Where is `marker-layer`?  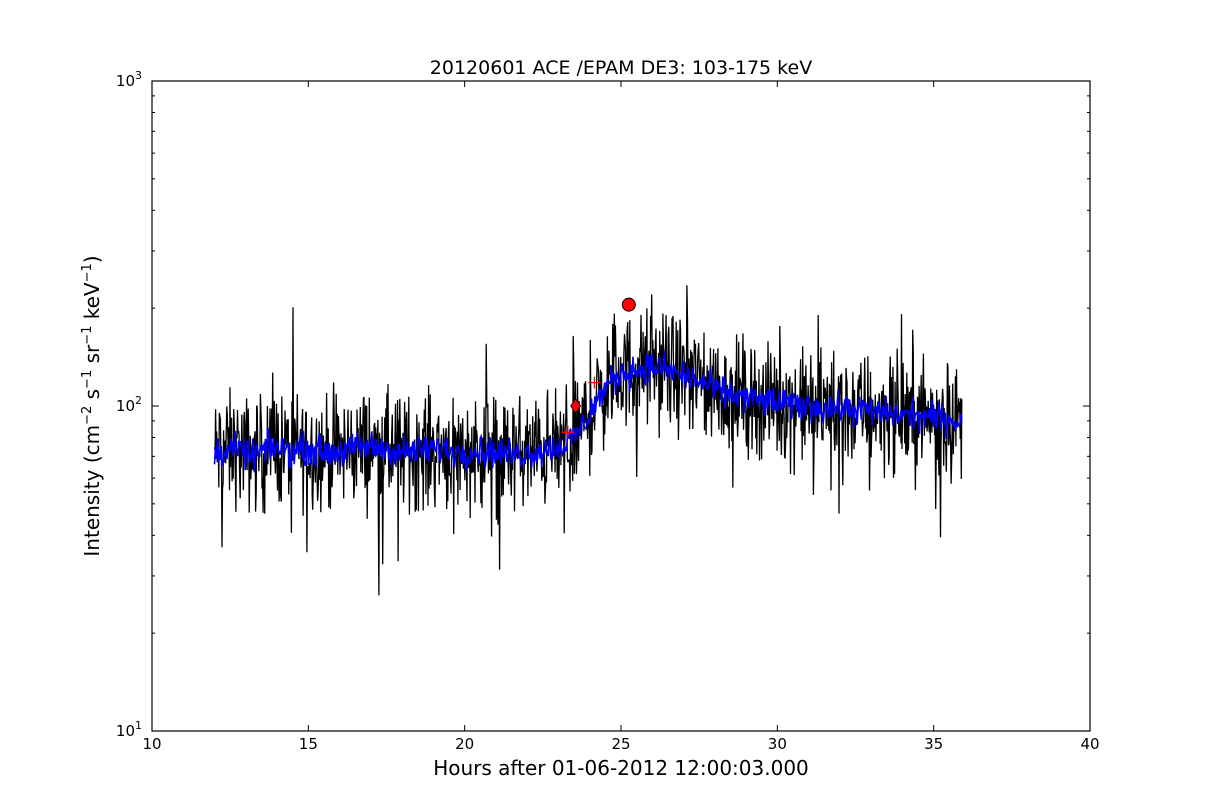 marker-layer is located at coordinates (598, 368).